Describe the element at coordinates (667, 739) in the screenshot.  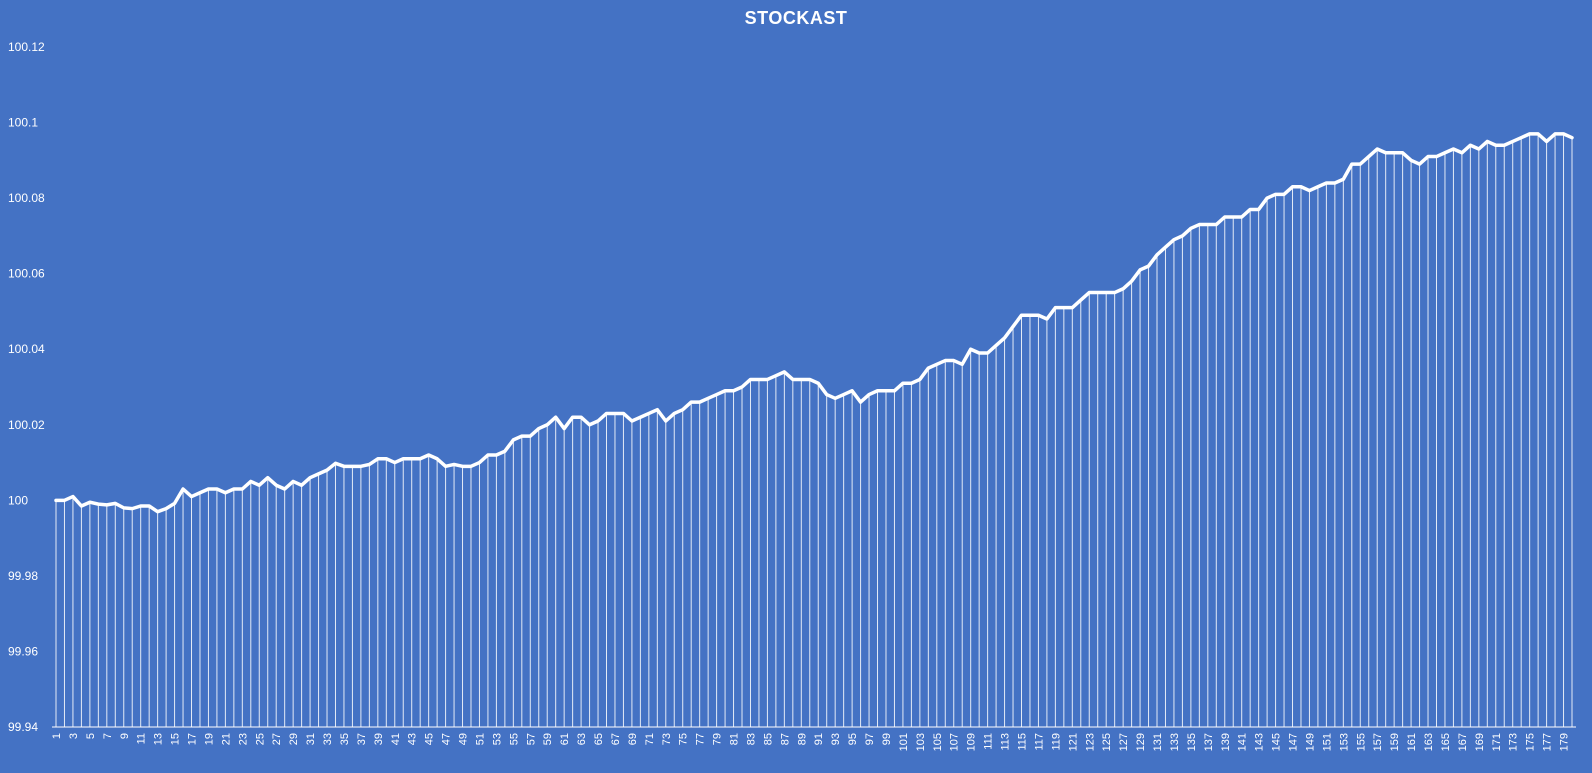
I see `x-tick-label: 73` at that location.